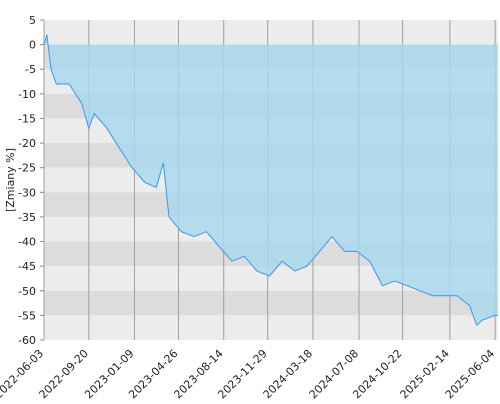 The width and height of the screenshot is (500, 404). Describe the element at coordinates (27, 340) in the screenshot. I see `y-tick-label: -60` at that location.